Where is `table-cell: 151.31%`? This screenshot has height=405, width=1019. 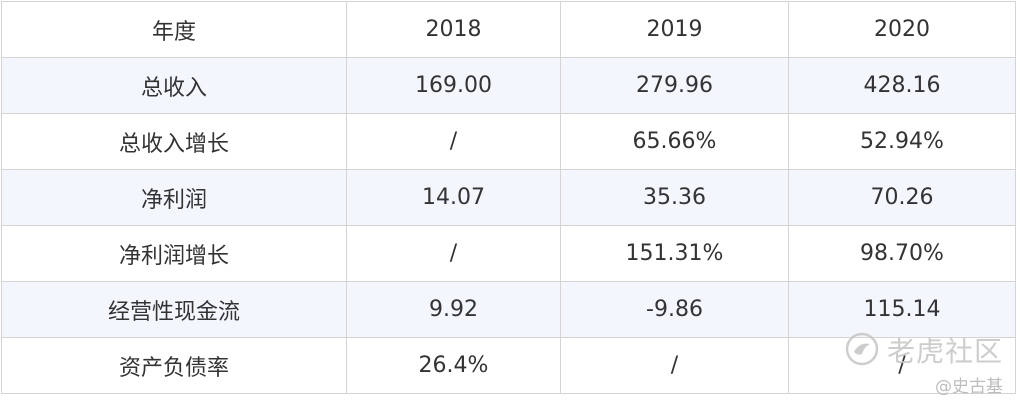 table-cell: 151.31% is located at coordinates (674, 253).